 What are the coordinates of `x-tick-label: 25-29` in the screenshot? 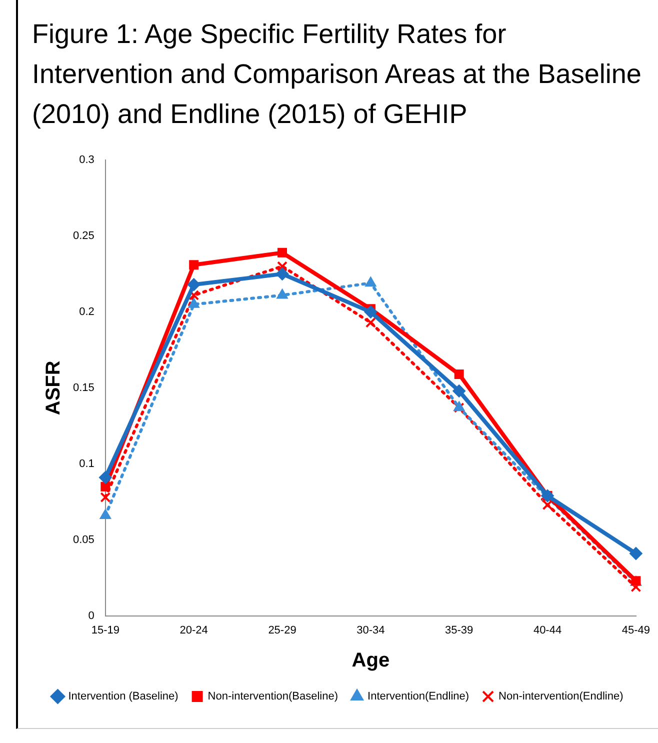 It's located at (282, 630).